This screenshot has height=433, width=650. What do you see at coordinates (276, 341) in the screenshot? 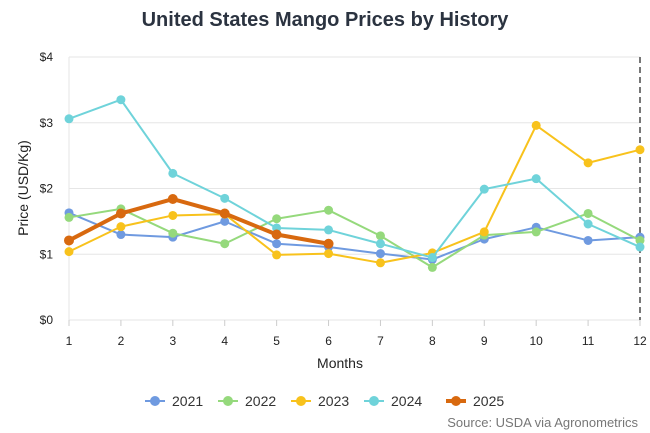
I see `x-tick-label: 5` at bounding box center [276, 341].